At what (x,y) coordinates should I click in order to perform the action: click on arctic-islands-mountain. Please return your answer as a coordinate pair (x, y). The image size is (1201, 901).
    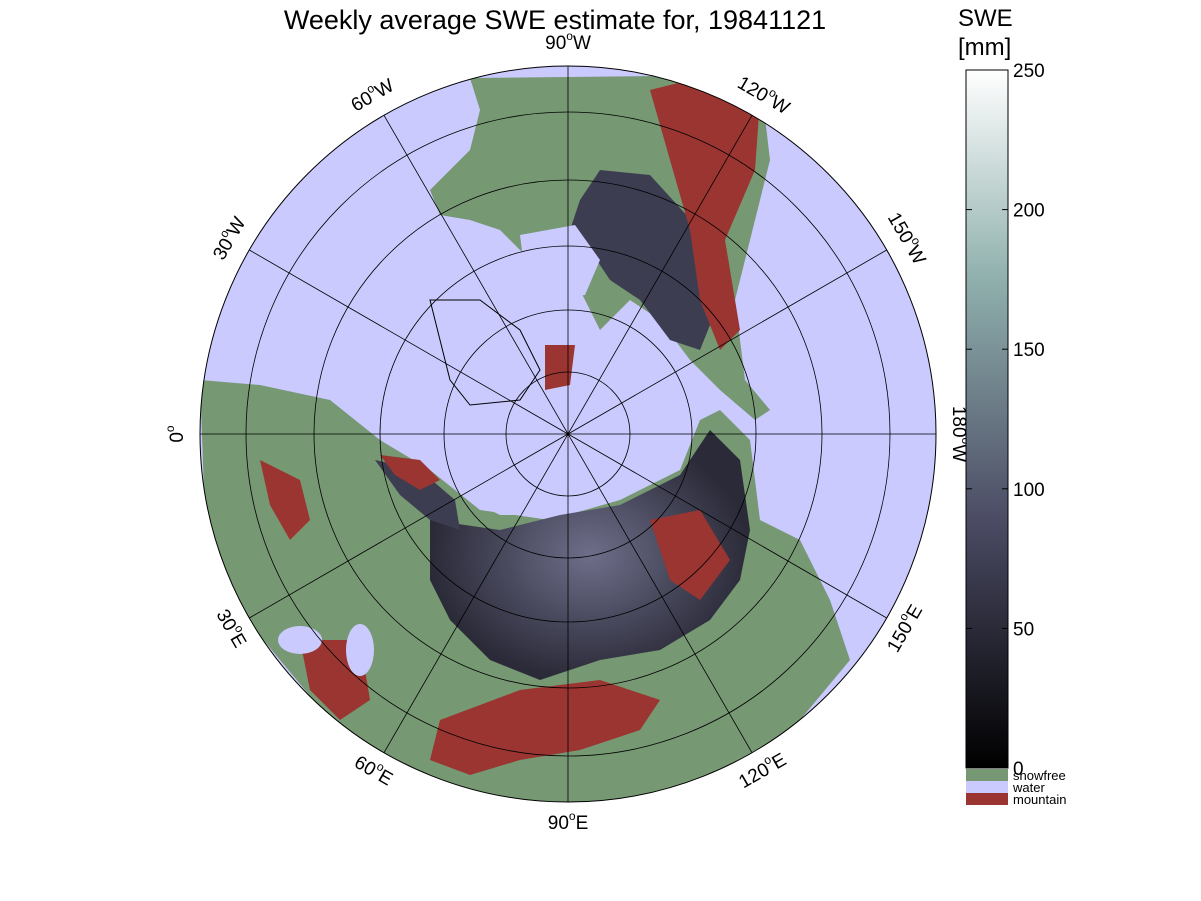
    Looking at the image, I should click on (560, 367).